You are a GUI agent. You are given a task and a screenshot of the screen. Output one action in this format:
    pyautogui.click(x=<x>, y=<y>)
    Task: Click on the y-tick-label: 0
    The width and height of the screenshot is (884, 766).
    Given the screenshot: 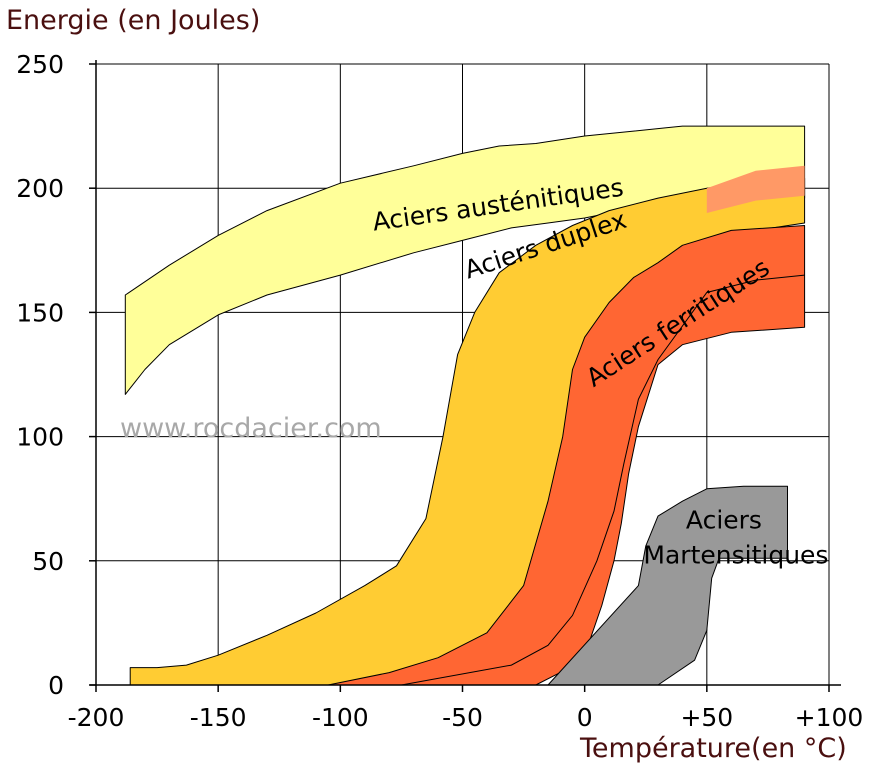 What is the action you would take?
    pyautogui.click(x=56, y=685)
    